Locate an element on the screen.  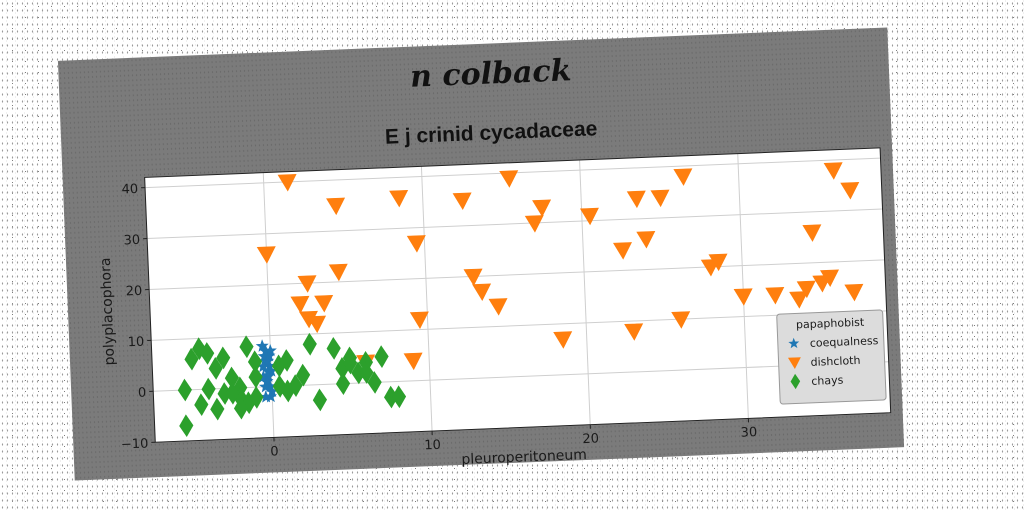
legend-marker-dishcloth is located at coordinates (794, 363).